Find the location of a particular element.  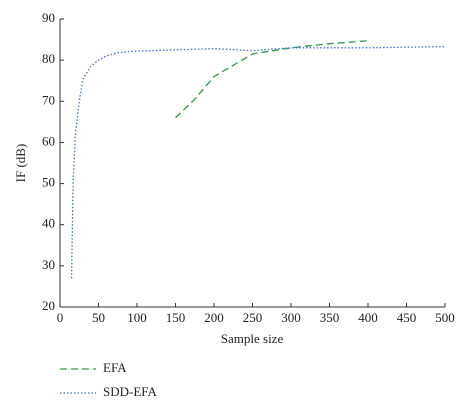

x-tick-label: 500 is located at coordinates (445, 317).